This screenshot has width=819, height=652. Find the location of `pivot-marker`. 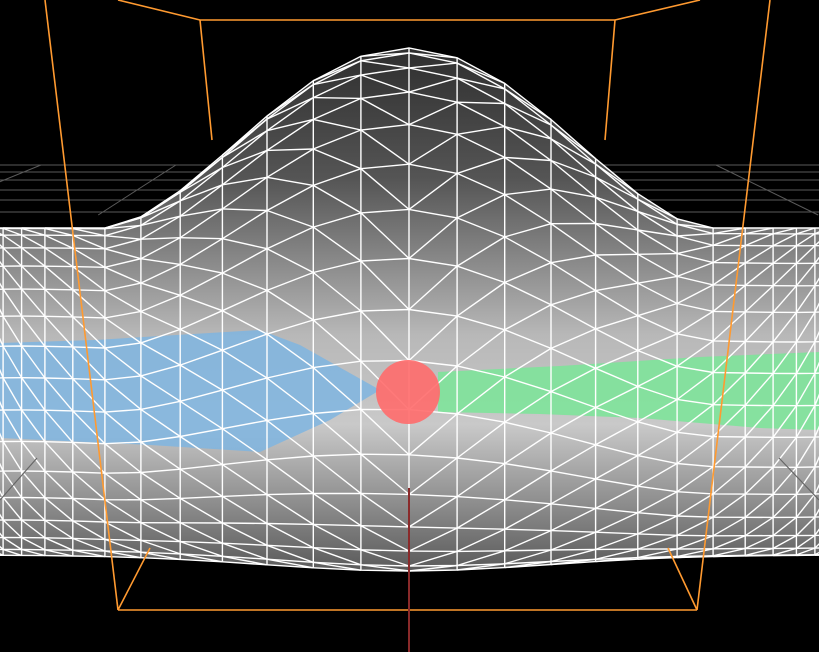

pivot-marker is located at coordinates (408, 392).